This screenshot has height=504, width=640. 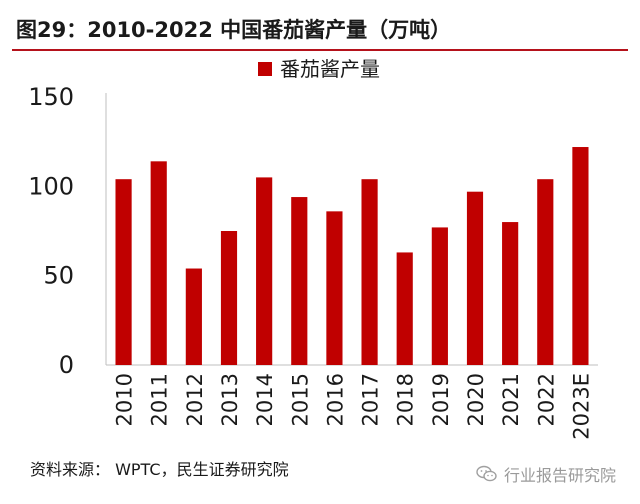 I want to click on title-divider, so click(x=320, y=50).